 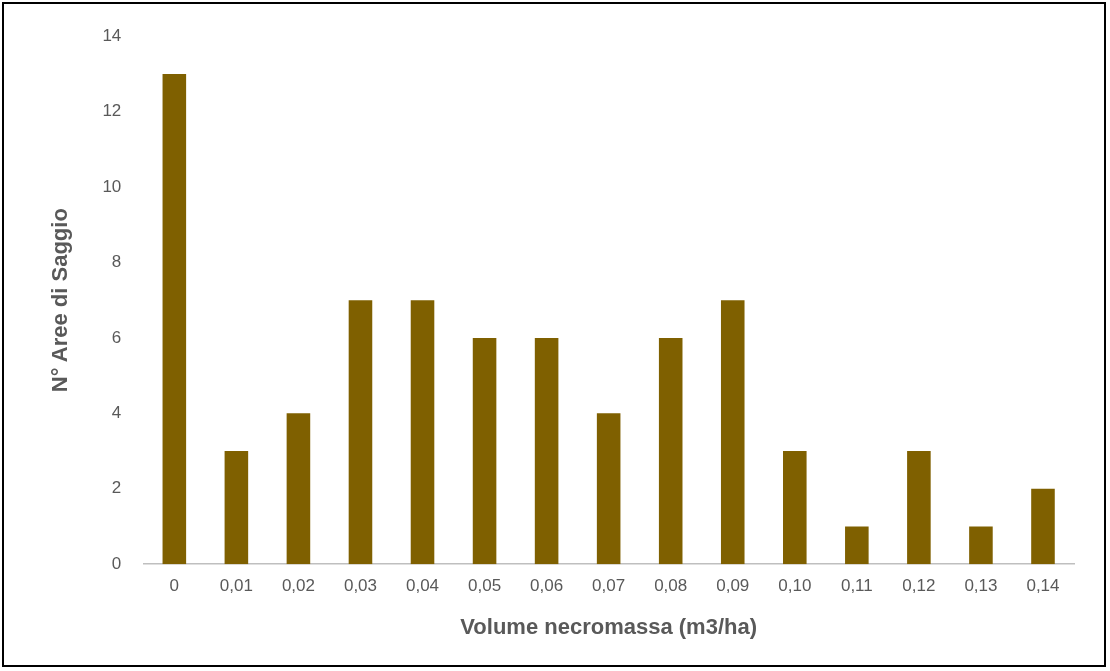 I want to click on x-tick-label: 0,06, so click(x=547, y=586).